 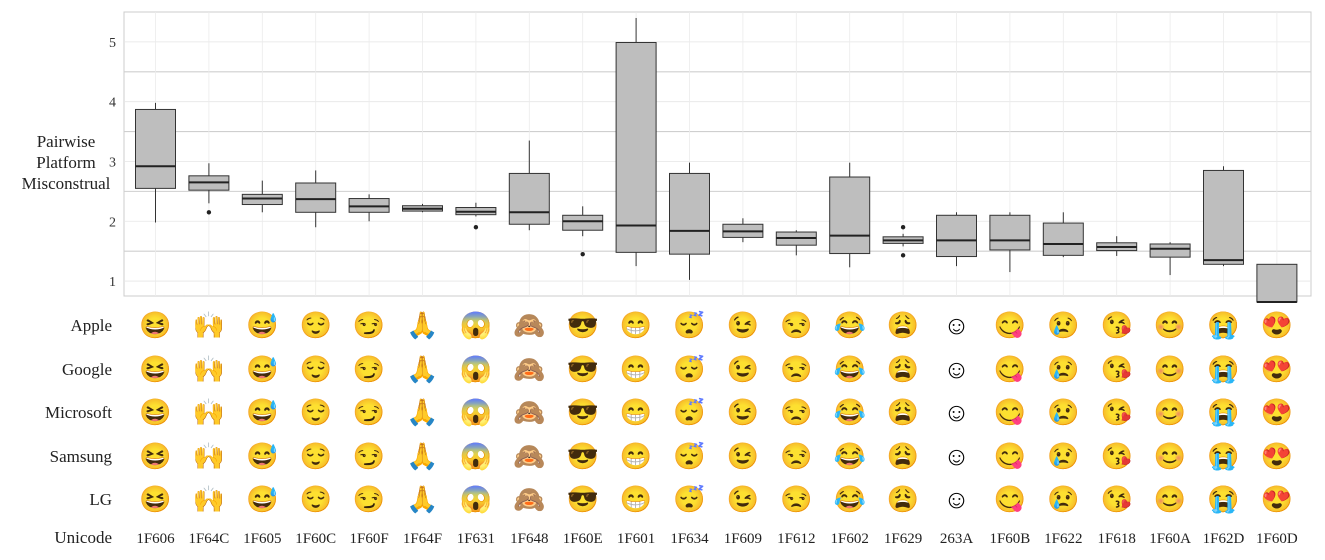 What do you see at coordinates (155, 456) in the screenshot?
I see `emoji-samsung-1F606: 😆` at bounding box center [155, 456].